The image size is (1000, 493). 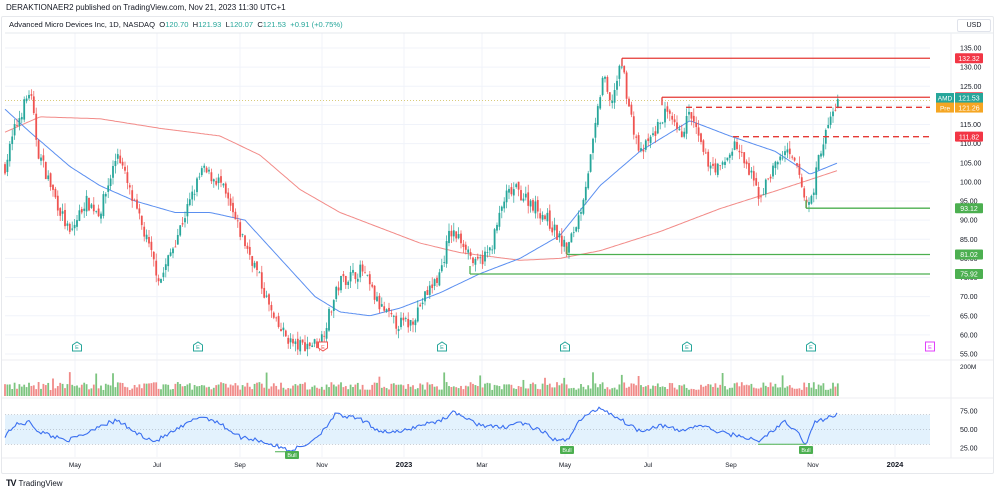 What do you see at coordinates (11, 483) in the screenshot?
I see `tradingview-logo-icon: TV` at bounding box center [11, 483].